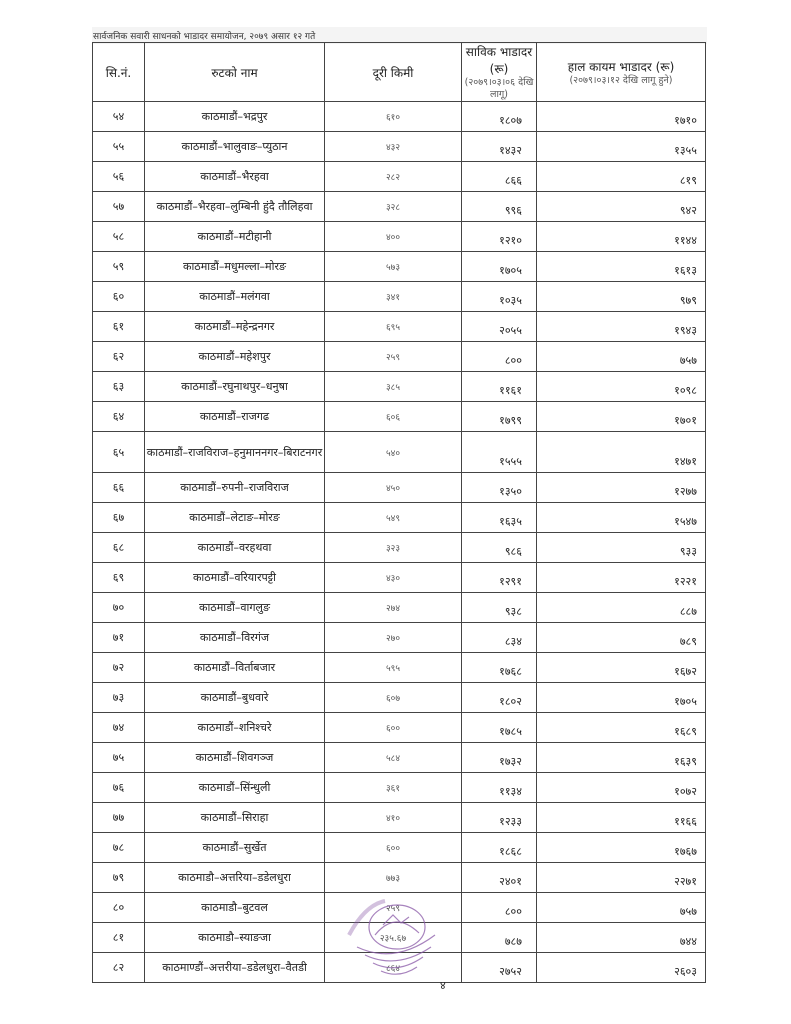 Image resolution: width=791 pixels, height=1024 pixels. What do you see at coordinates (234, 206) in the screenshot?
I see `cell-route: काठमाडौं–भैरहवा–लुम्बिनी हुंदै तौलिहवा` at bounding box center [234, 206].